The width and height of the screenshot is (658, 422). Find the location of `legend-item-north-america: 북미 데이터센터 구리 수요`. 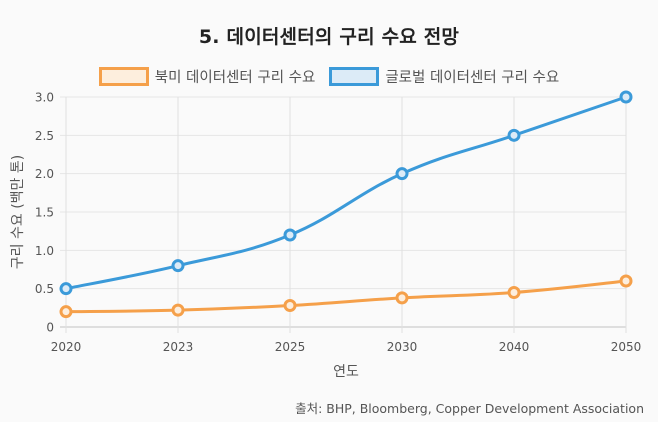

legend-item-north-america: 북미 데이터센터 구리 수요 is located at coordinates (207, 76).